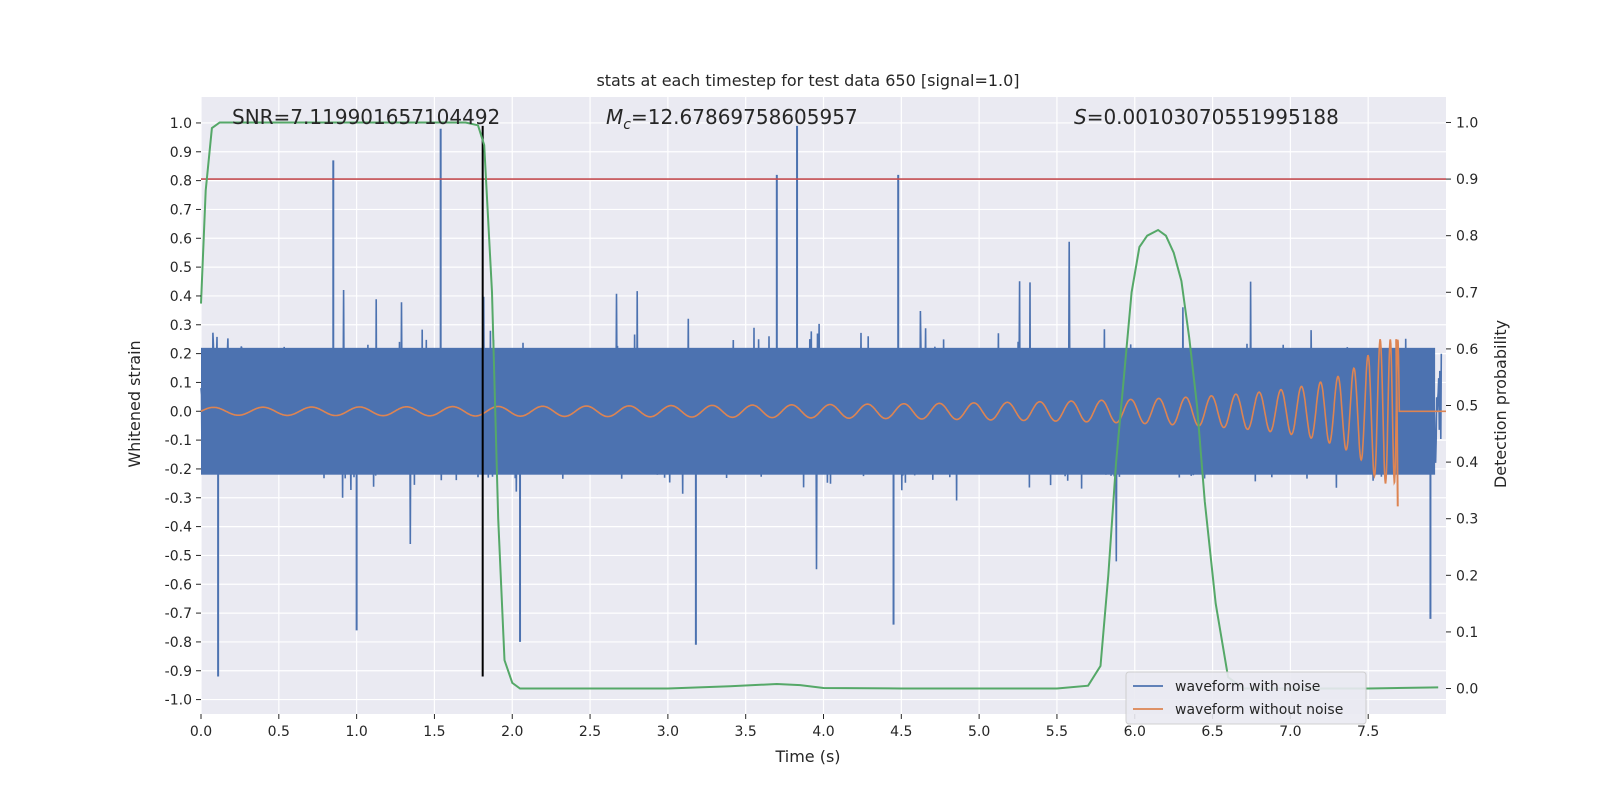 This screenshot has height=800, width=1600. I want to click on y-tick-label: -0.2, so click(178, 470).